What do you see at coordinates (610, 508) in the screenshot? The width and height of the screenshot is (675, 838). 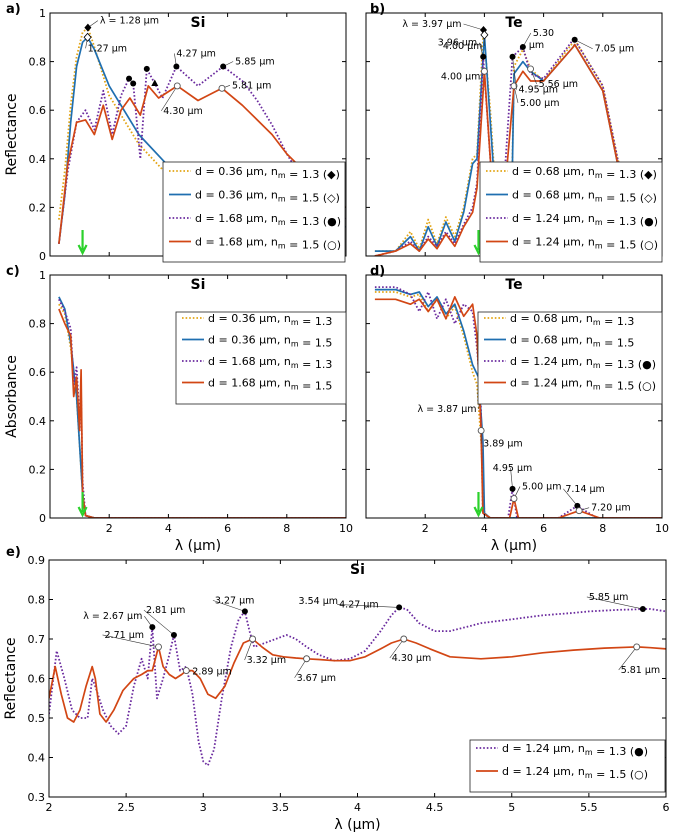 I see `annotation-label: 7.20 μm` at bounding box center [610, 508].